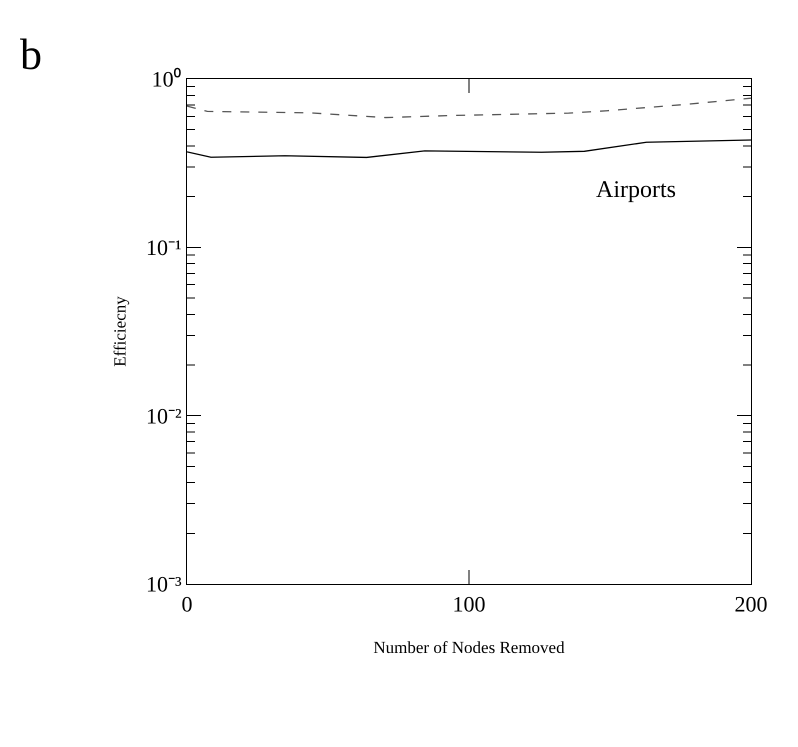 The width and height of the screenshot is (798, 747). What do you see at coordinates (164, 247) in the screenshot?
I see `y-tick-label: 10⁻¹` at bounding box center [164, 247].